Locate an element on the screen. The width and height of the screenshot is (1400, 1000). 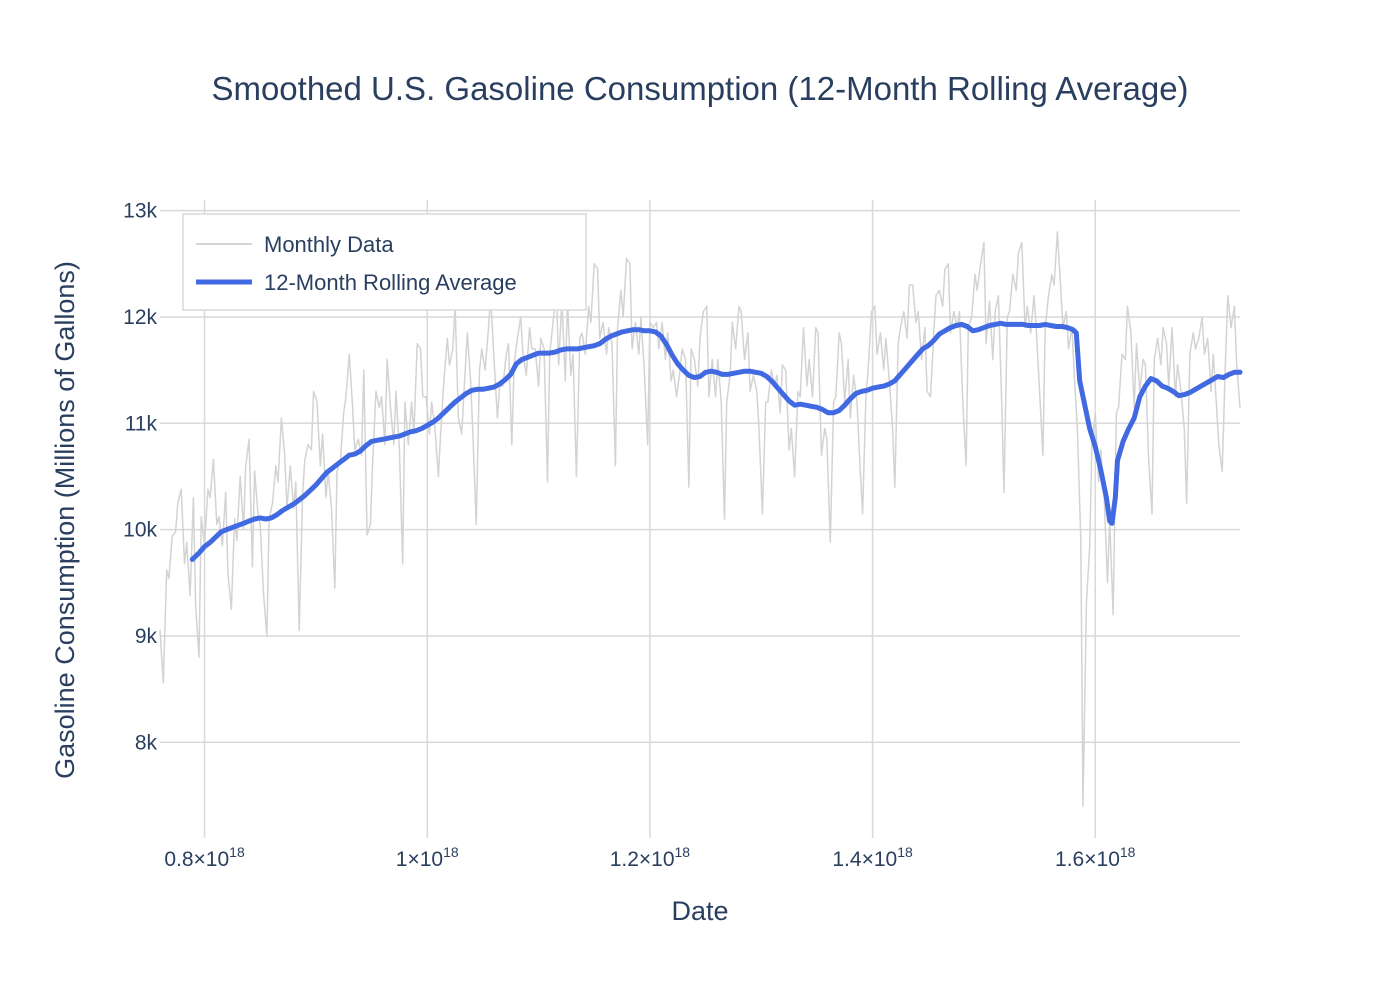
legend-box is located at coordinates (384, 262).